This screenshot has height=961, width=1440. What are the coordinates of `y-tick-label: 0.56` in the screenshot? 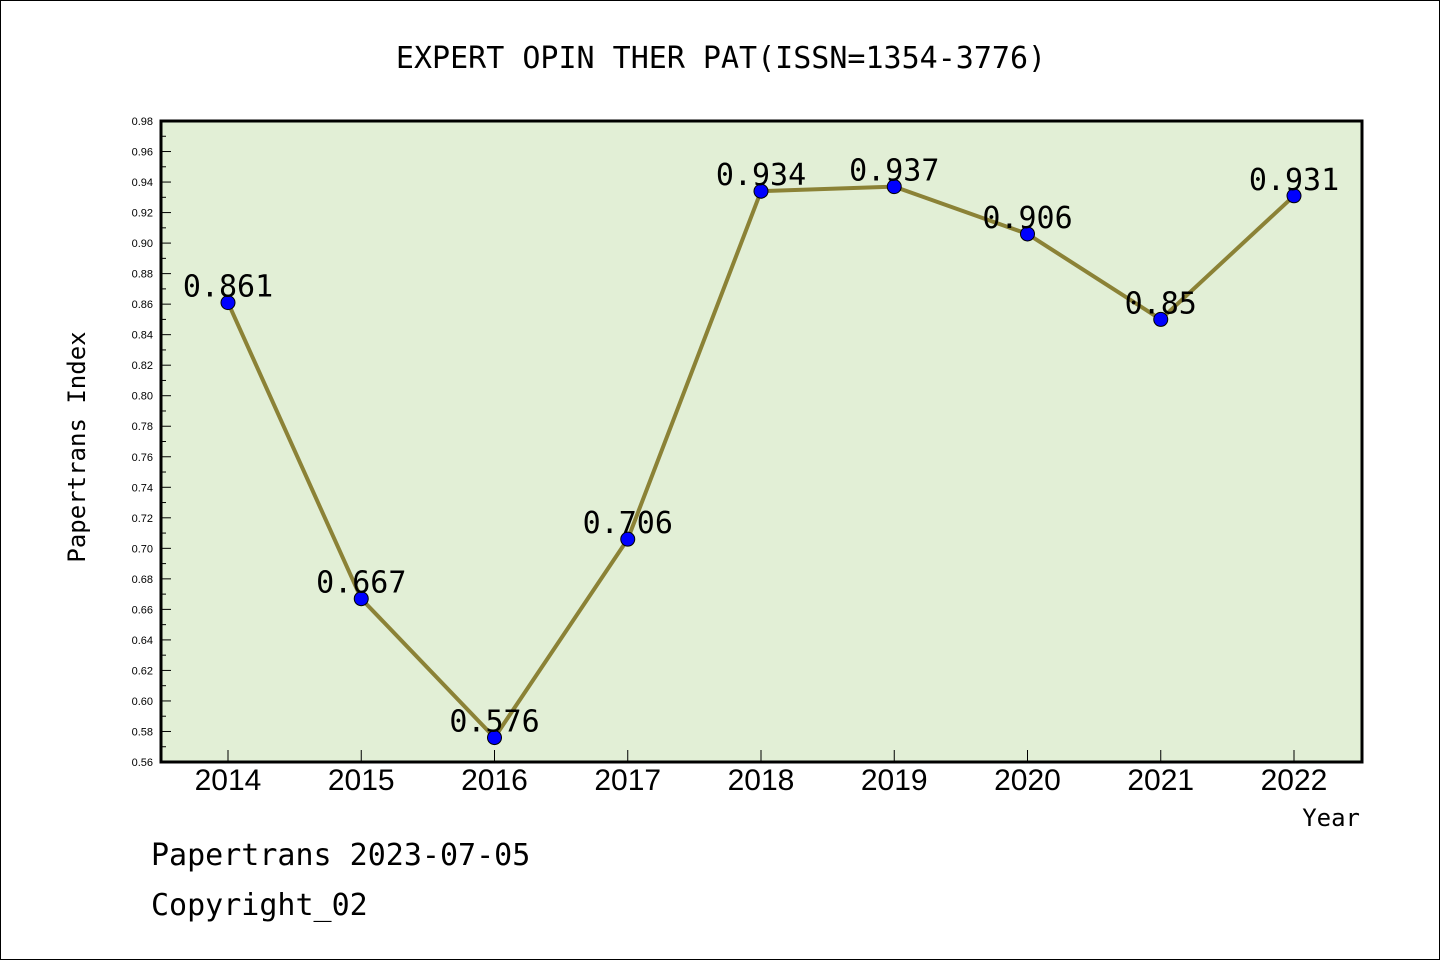 It's located at (142, 763).